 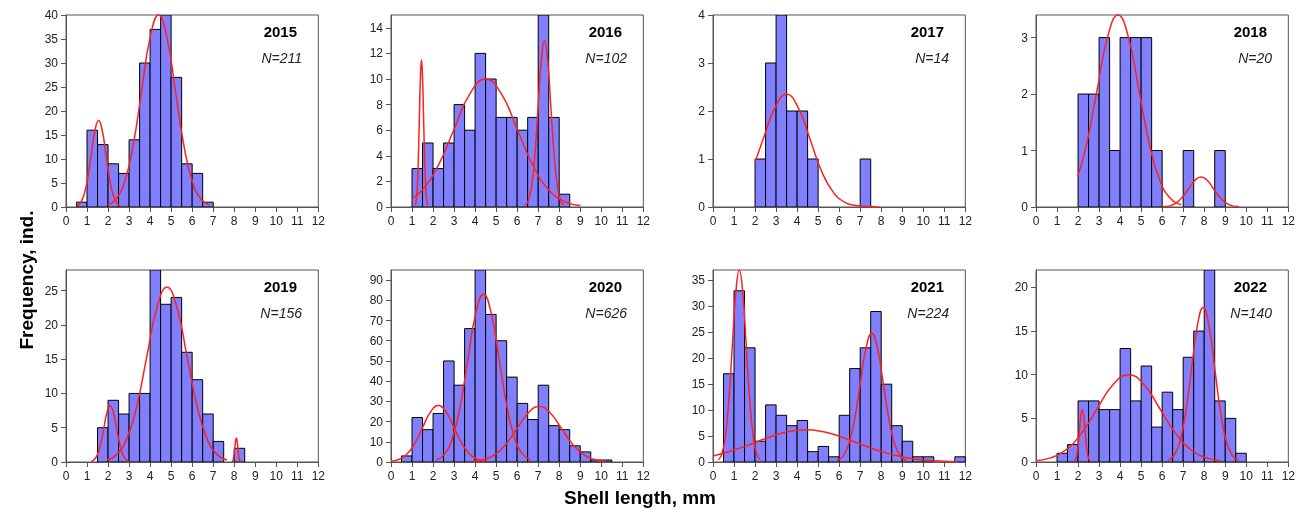 I want to click on y-tick-label: 90, so click(x=376, y=280).